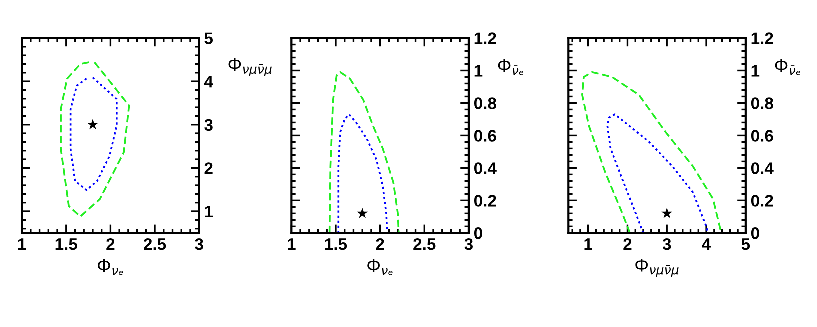 This screenshot has height=327, width=817. What do you see at coordinates (707, 244) in the screenshot?
I see `x-tick-label: 4` at bounding box center [707, 244].